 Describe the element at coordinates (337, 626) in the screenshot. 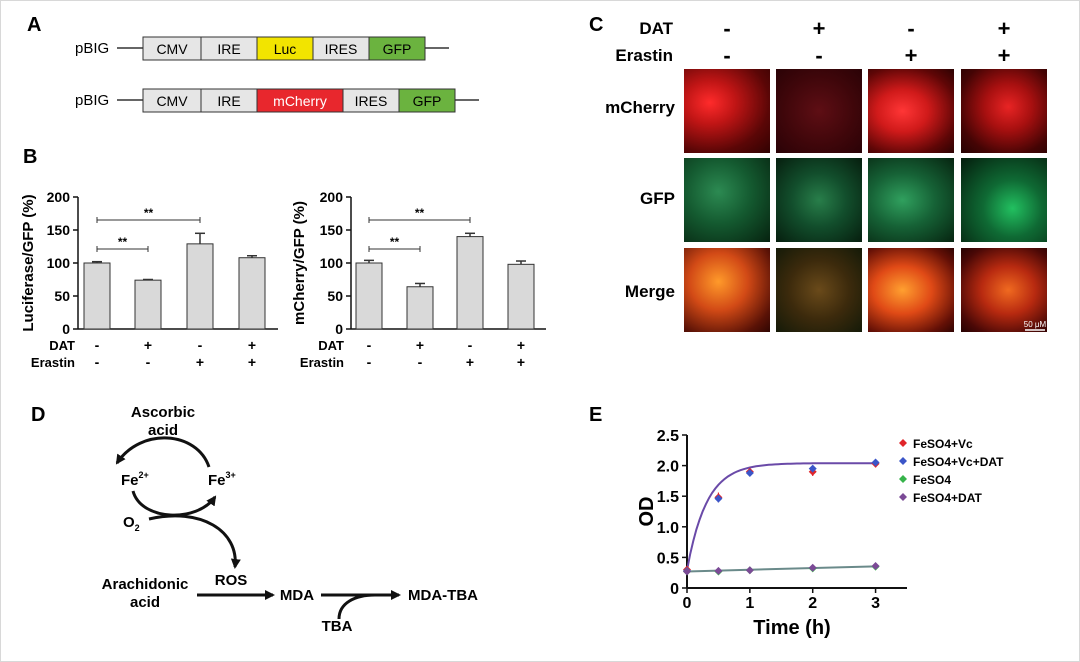

I see `scheme-tba: TBA` at that location.